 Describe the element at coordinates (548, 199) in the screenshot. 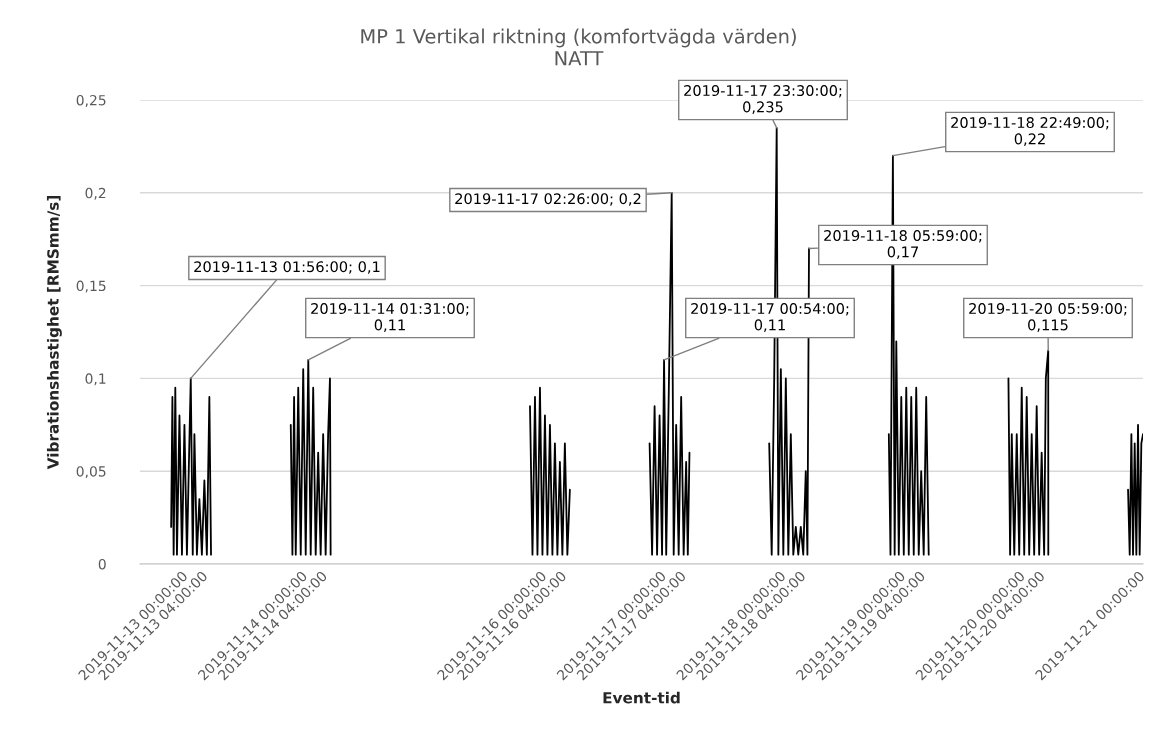

I see `annotation: 2019-11-17 02:26:00; 0,2` at that location.